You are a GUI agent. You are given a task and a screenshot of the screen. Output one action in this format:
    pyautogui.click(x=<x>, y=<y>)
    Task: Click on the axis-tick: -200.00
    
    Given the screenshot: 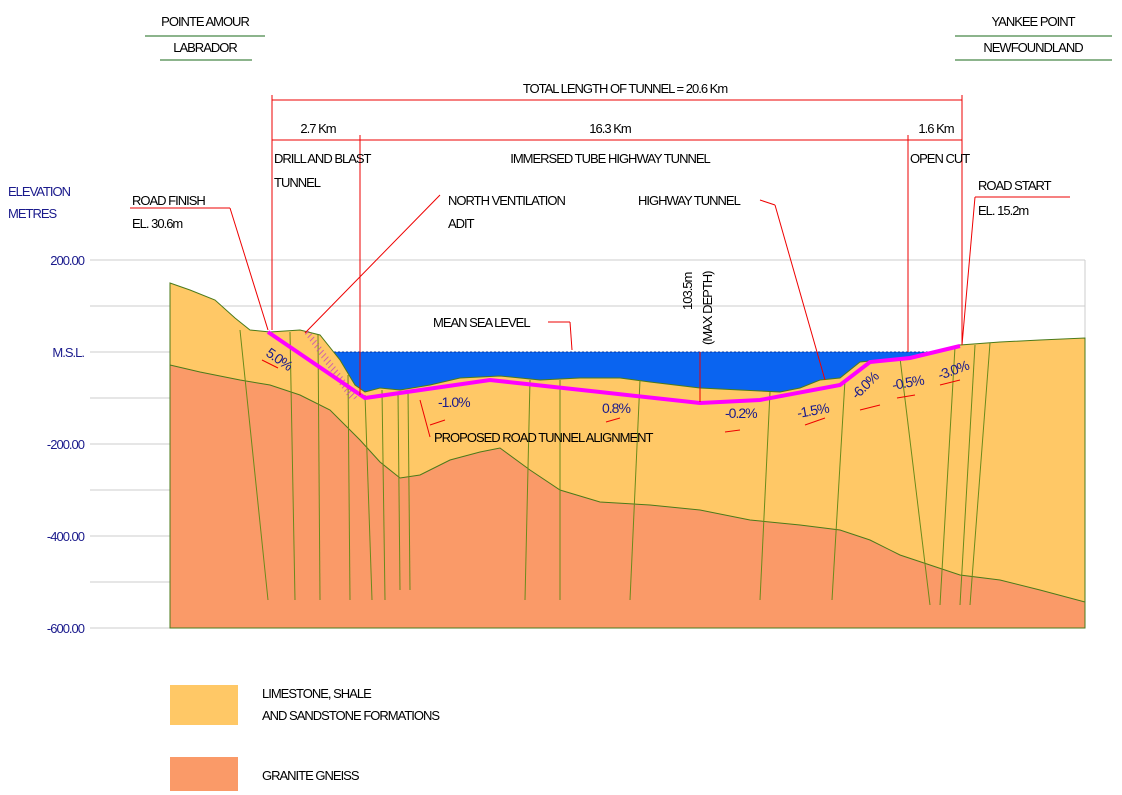 What is the action you would take?
    pyautogui.click(x=66, y=444)
    